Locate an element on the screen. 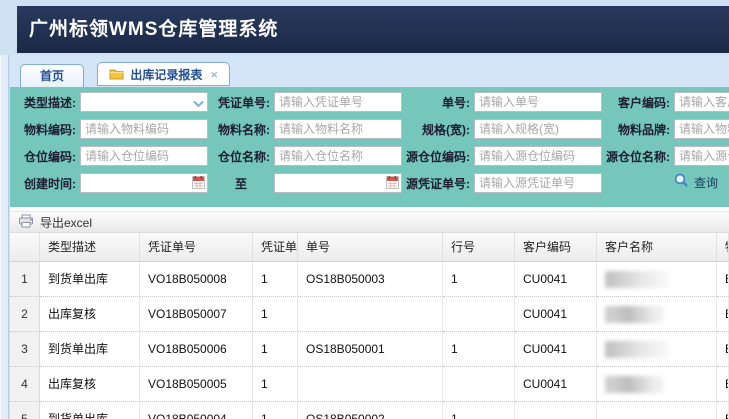 This screenshot has width=729, height=419. search-button-label: 查询 is located at coordinates (706, 182).